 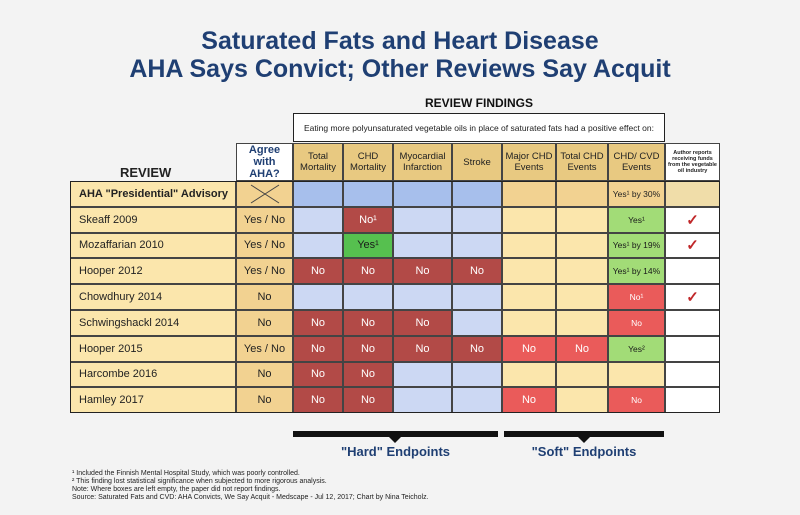 I want to click on table-cell-chd-cvd: Yes¹, so click(x=636, y=219).